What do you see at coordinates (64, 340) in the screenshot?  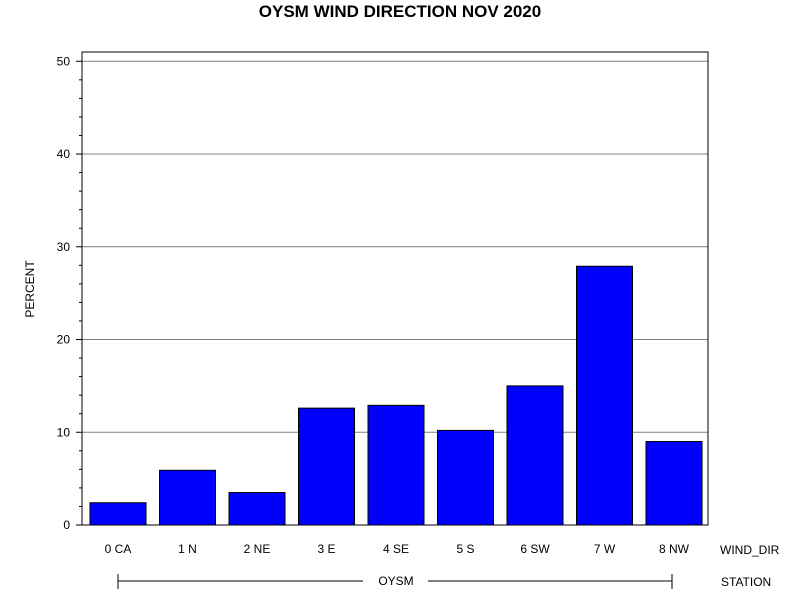 I see `y-tick-label: 20` at bounding box center [64, 340].